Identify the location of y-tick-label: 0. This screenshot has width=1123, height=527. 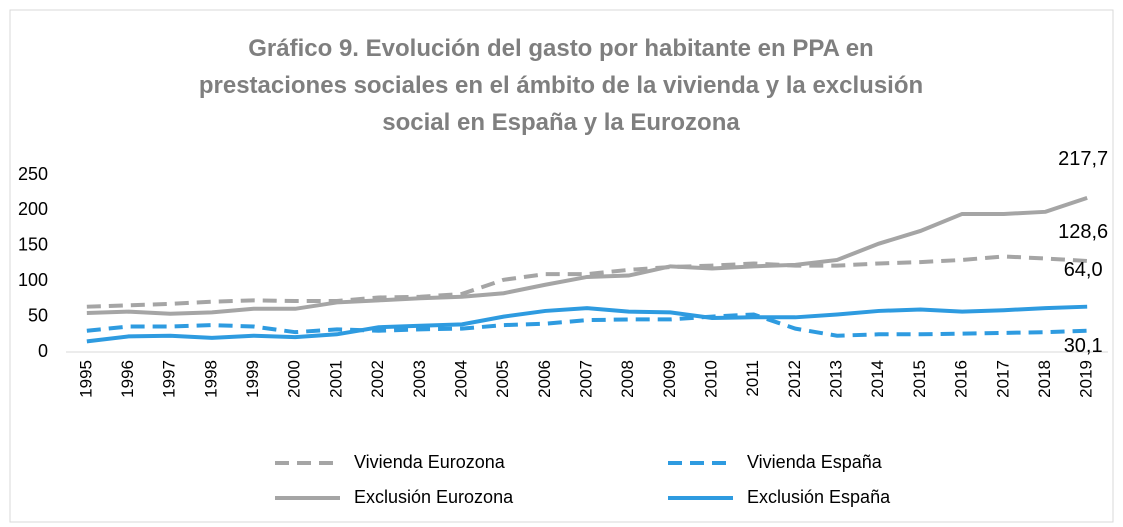
(43, 351).